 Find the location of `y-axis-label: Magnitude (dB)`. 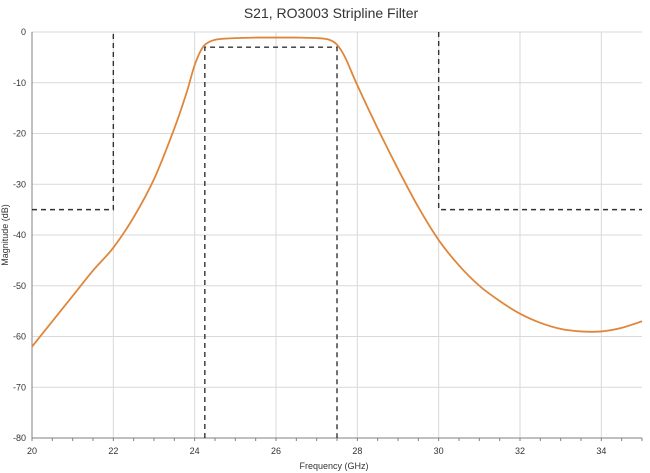

y-axis-label: Magnitude (dB) is located at coordinates (5, 235).